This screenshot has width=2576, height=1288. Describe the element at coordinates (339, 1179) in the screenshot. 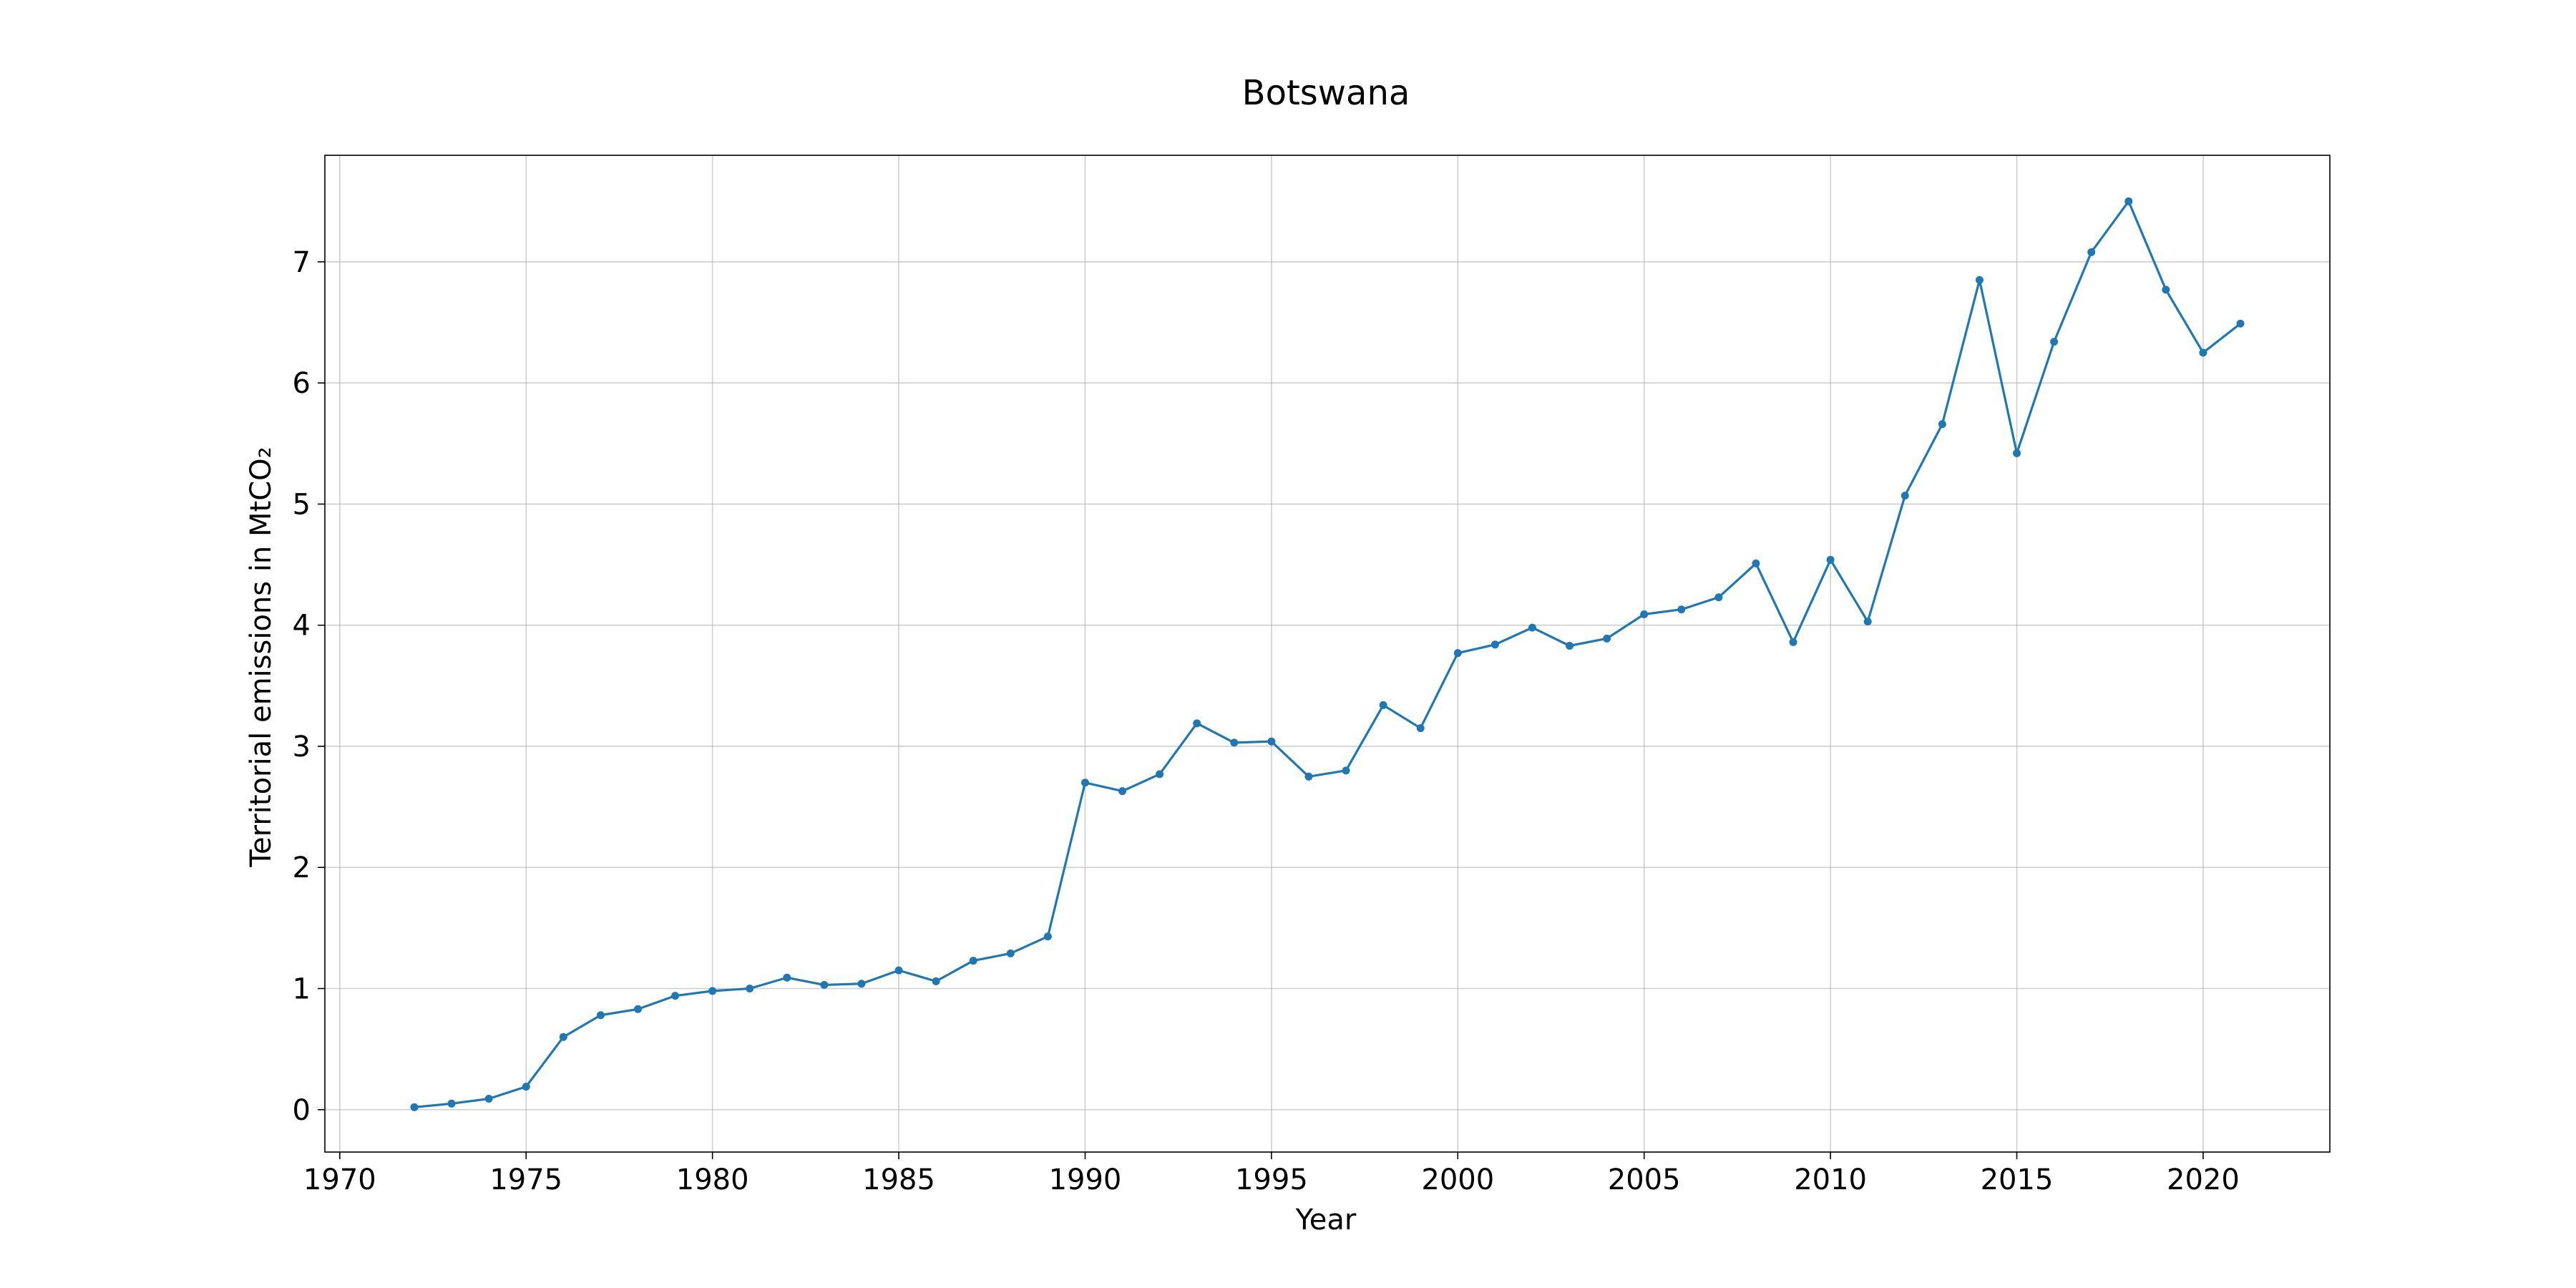

I see `x-tick-label: 1970` at that location.